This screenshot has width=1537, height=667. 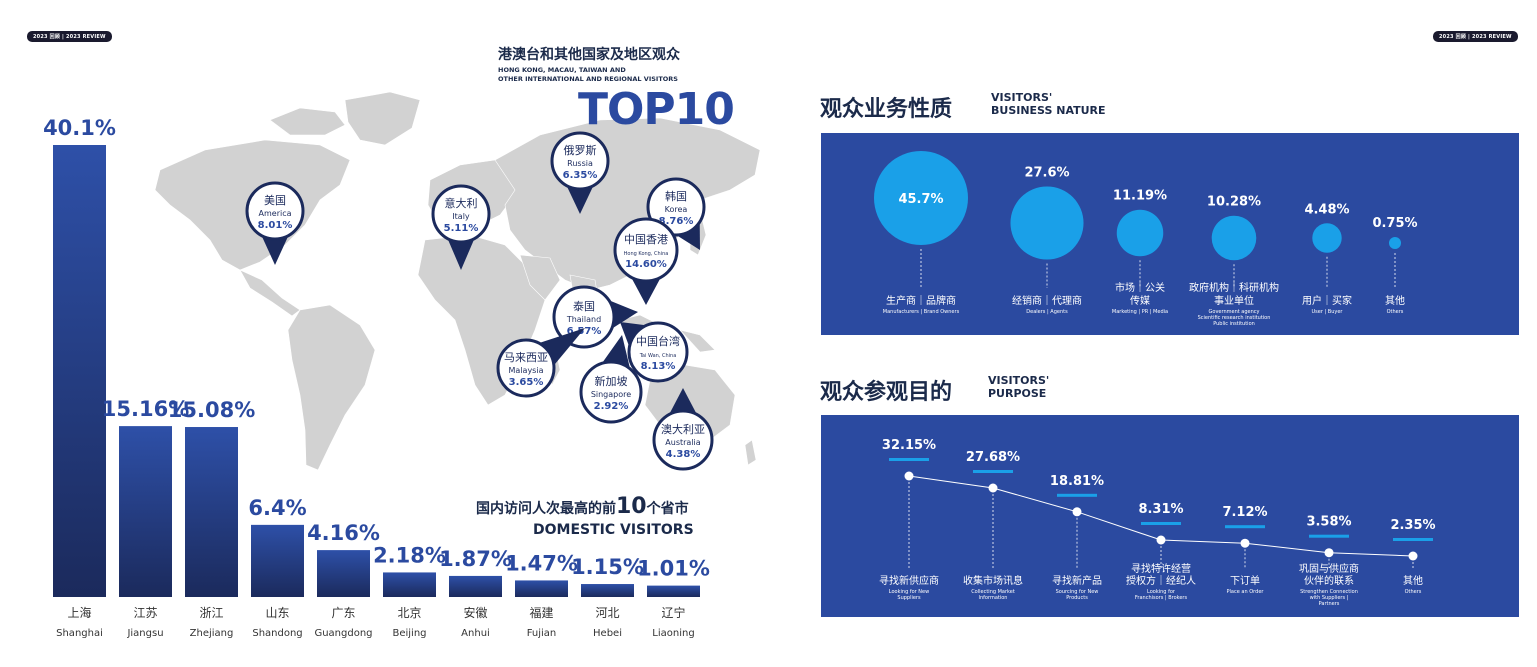 I want to click on business-value-label: 45.7%, so click(x=920, y=199).